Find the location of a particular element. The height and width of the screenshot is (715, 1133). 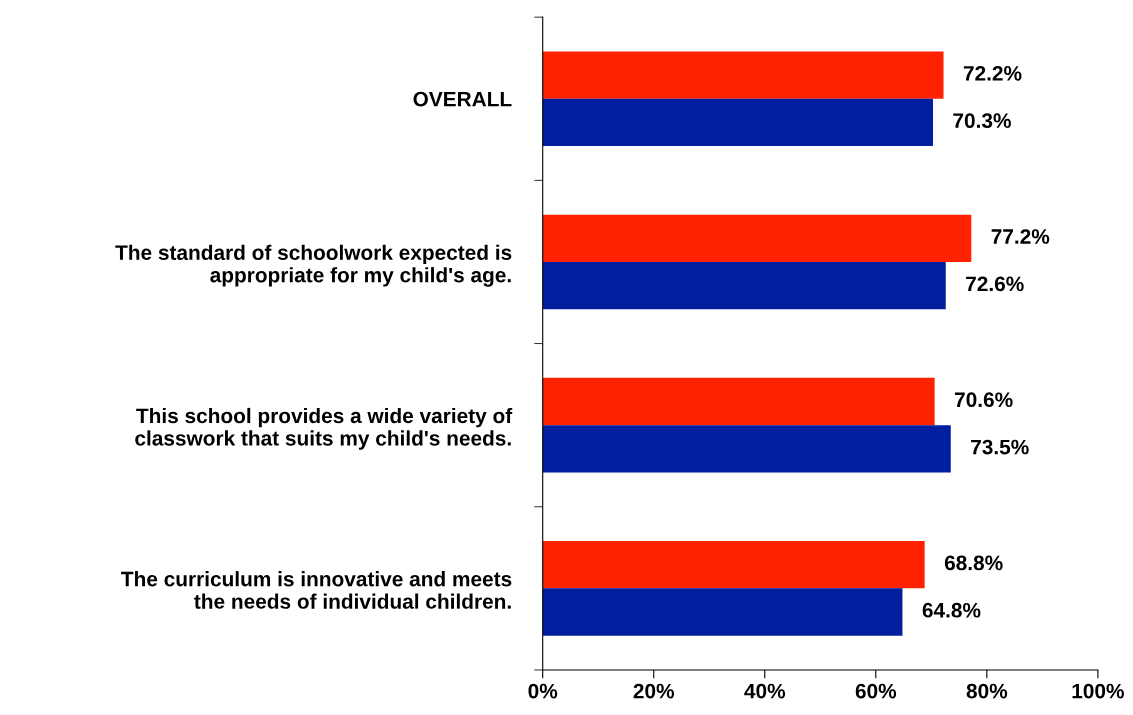

data-label: 72.2% is located at coordinates (992, 73).